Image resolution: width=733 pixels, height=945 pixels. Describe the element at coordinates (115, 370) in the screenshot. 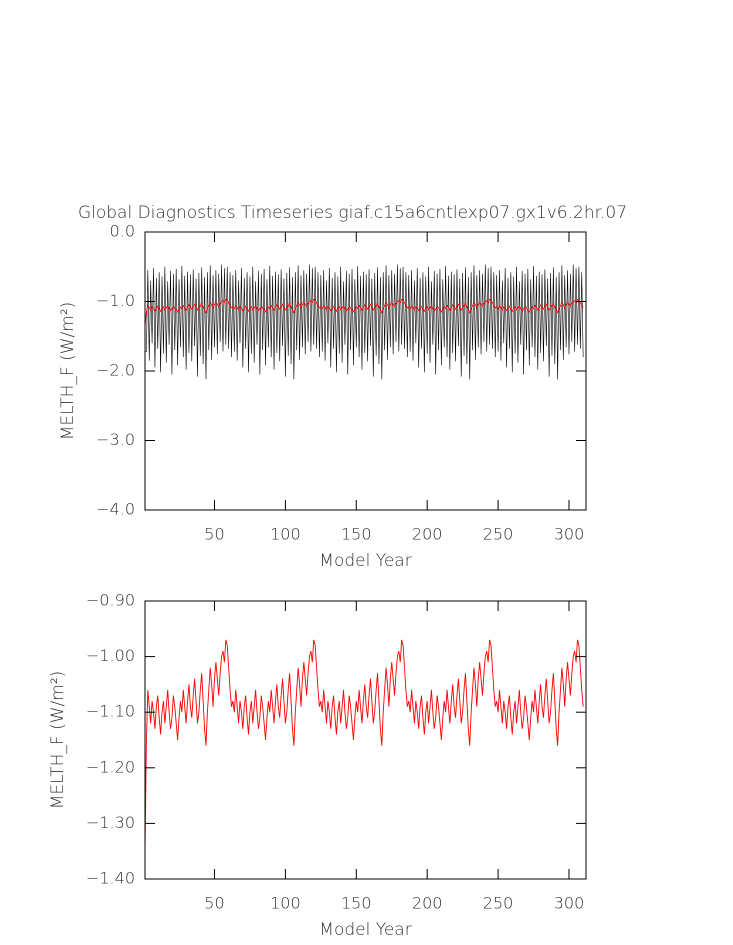

I see `y-tick-label: −2.0` at that location.